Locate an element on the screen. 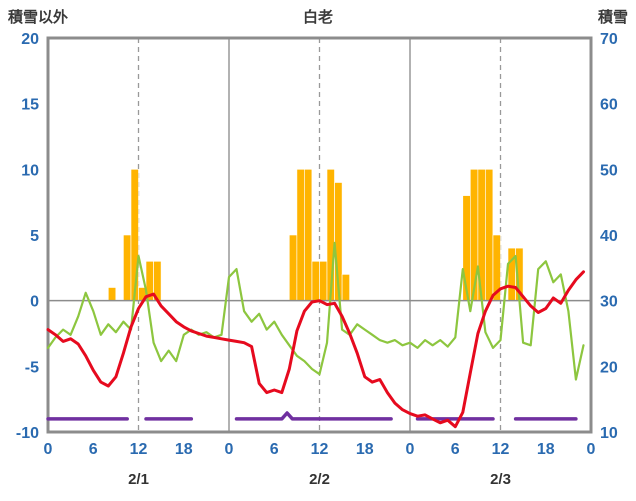 The height and width of the screenshot is (501, 636). left-axis-title: 積雪以外 is located at coordinates (38, 17).